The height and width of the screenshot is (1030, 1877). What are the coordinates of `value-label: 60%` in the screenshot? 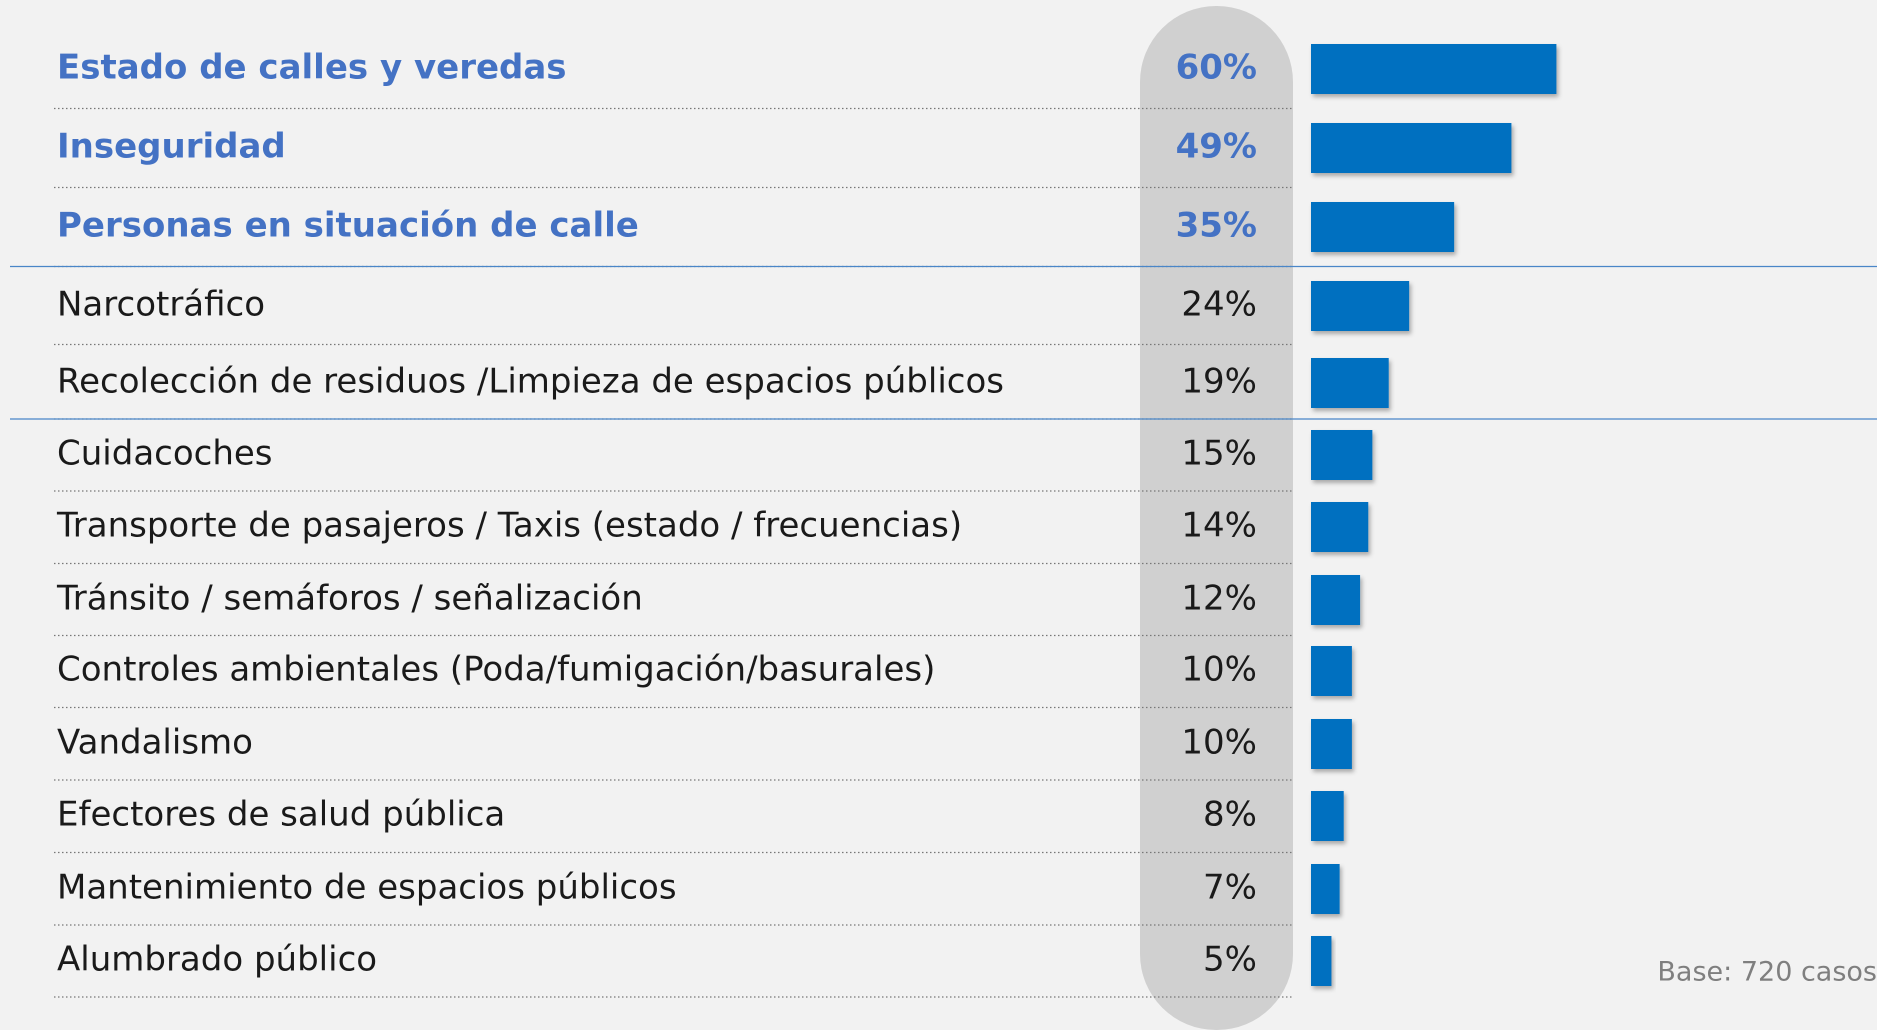 It's located at (1216, 68).